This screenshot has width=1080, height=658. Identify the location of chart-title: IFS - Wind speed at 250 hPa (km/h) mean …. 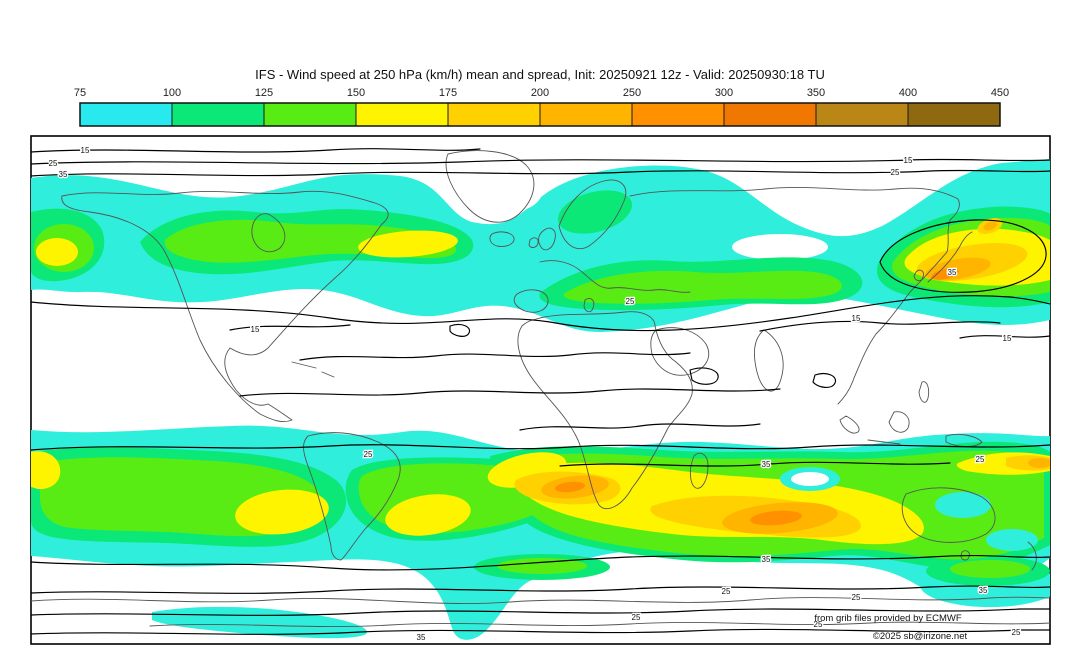
(540, 74).